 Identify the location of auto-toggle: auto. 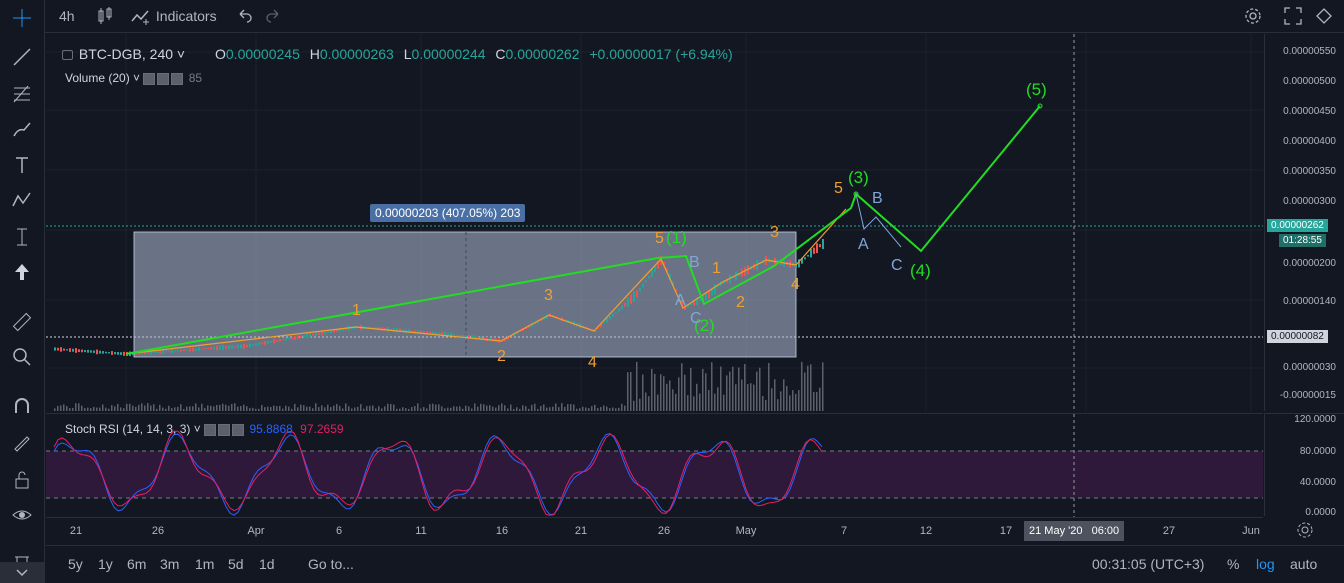
(1304, 564).